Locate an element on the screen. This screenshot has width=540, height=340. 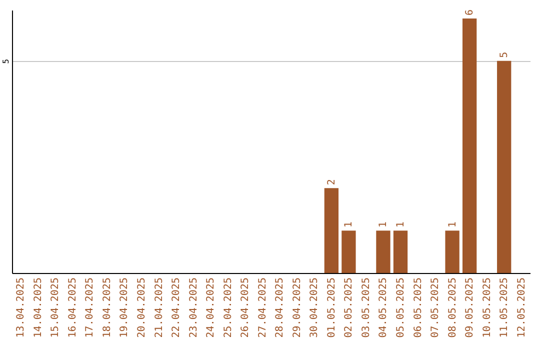
x-tick-label: 08.05.2025 is located at coordinates (452, 308).